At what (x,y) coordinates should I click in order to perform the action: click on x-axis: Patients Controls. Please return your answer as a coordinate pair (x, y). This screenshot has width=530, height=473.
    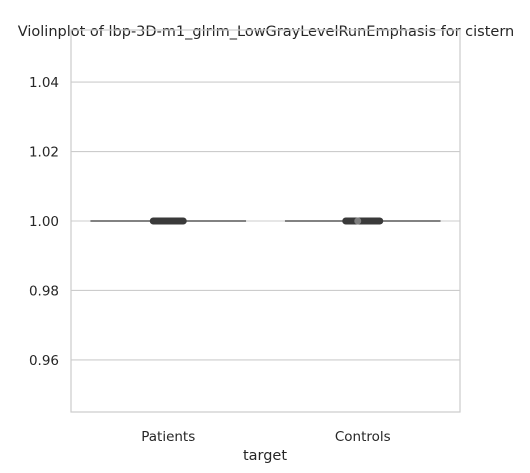
    Looking at the image, I should click on (265, 437).